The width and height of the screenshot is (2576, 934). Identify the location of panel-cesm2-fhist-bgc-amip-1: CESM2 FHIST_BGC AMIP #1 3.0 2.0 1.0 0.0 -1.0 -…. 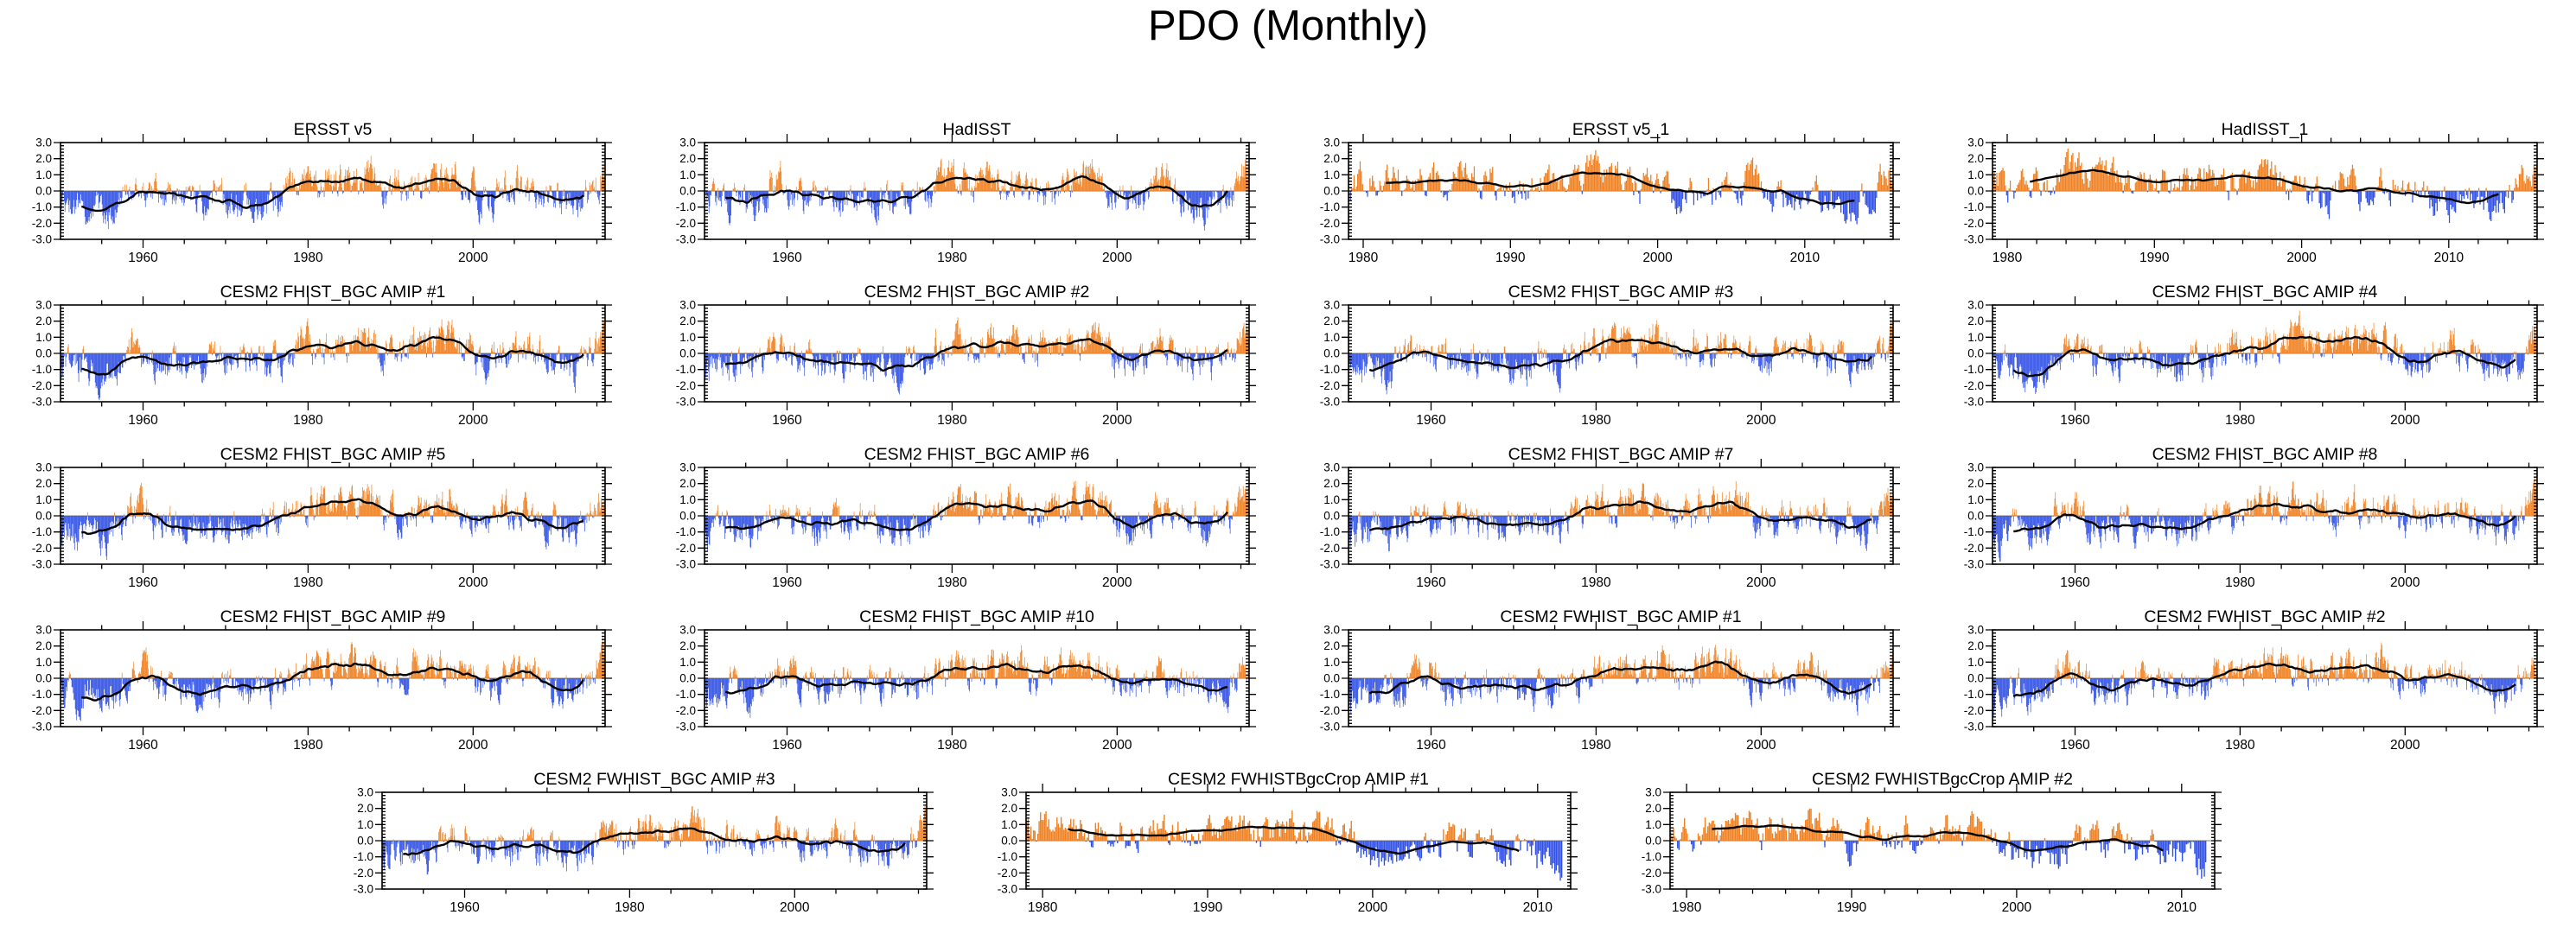
(322, 356).